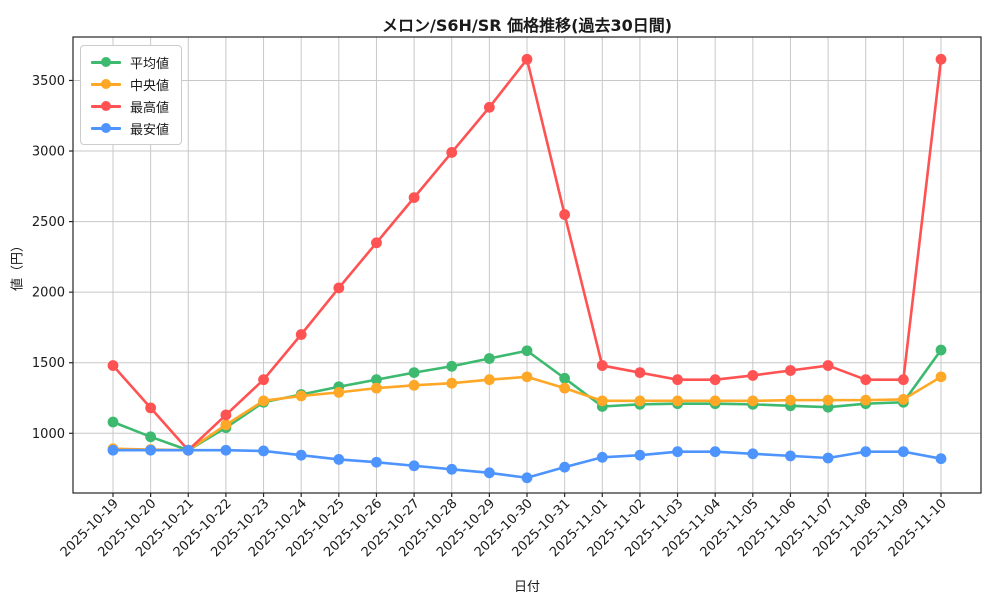 The width and height of the screenshot is (1000, 600). I want to click on legend-min-marker-icon, so click(106, 128).